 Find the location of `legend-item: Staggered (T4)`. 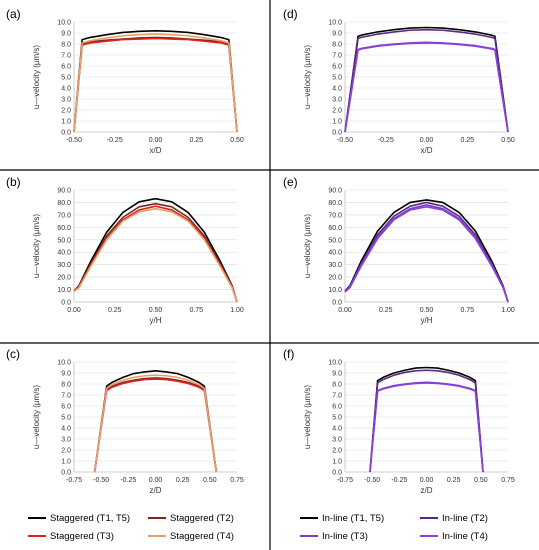

legend-item: Staggered (T4) is located at coordinates (191, 536).